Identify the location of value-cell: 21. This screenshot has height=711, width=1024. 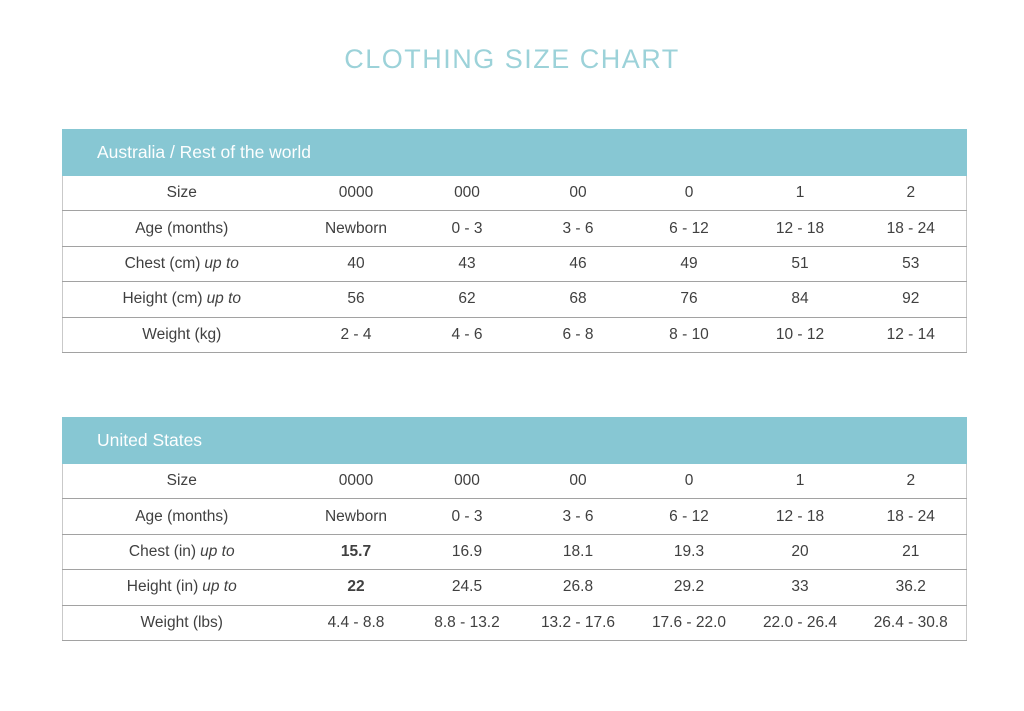
(911, 552).